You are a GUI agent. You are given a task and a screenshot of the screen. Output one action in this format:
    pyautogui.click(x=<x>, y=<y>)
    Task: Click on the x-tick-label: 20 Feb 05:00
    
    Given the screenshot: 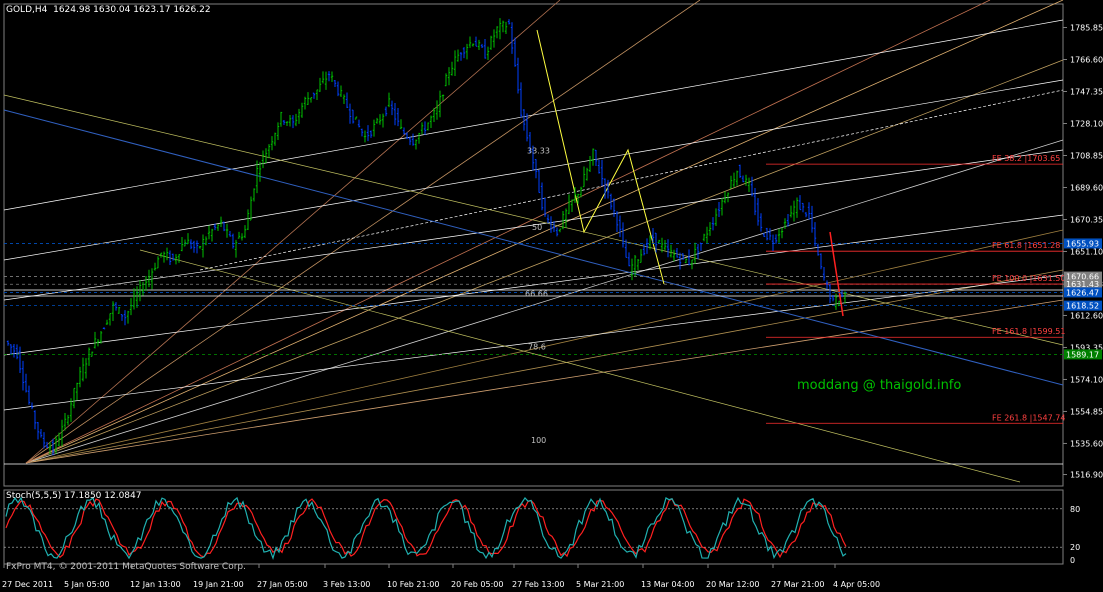 What is the action you would take?
    pyautogui.click(x=477, y=584)
    